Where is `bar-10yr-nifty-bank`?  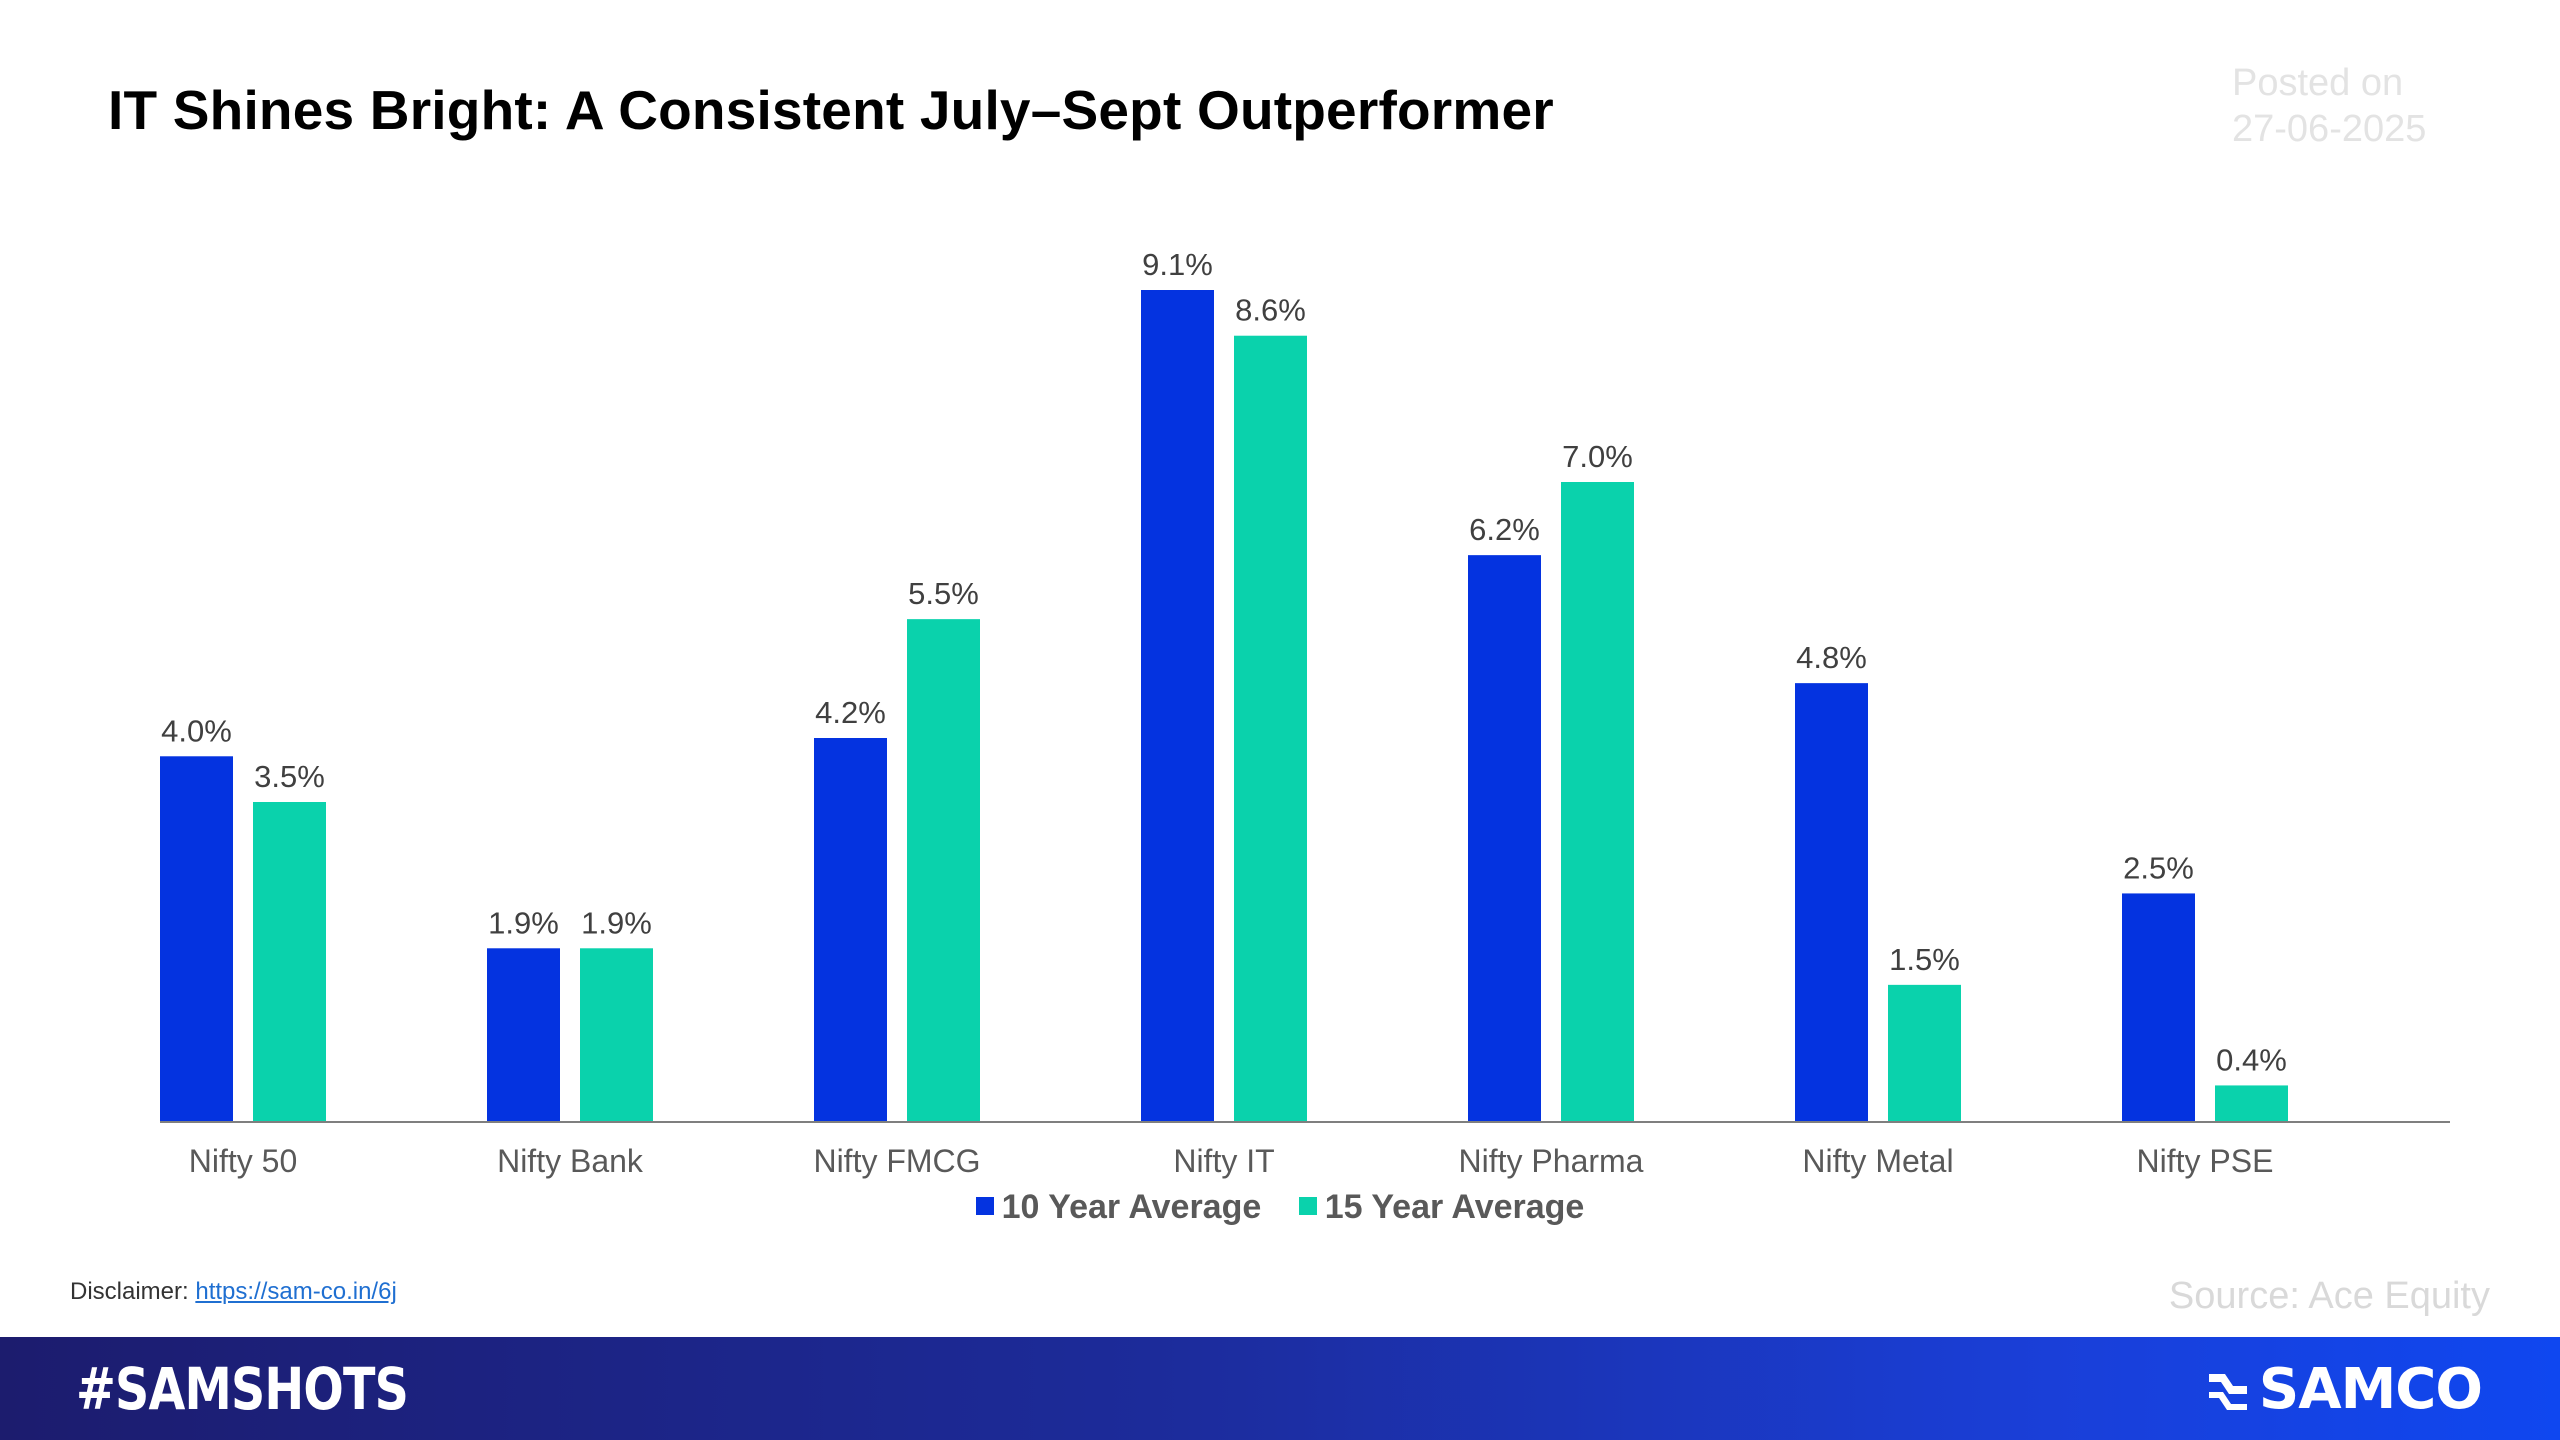 bar-10yr-nifty-bank is located at coordinates (523, 1035).